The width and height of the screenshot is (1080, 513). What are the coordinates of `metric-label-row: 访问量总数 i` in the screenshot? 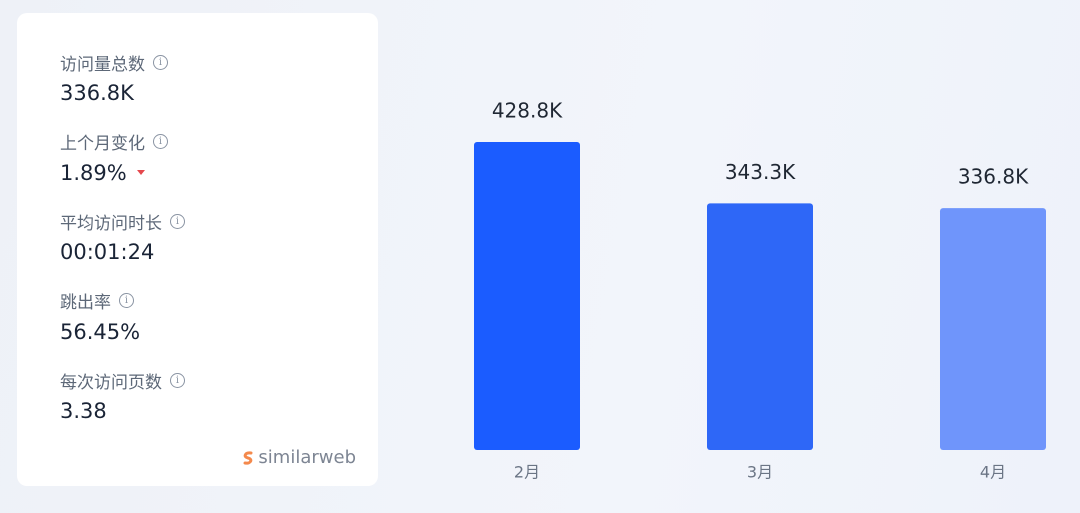 It's located at (114, 62).